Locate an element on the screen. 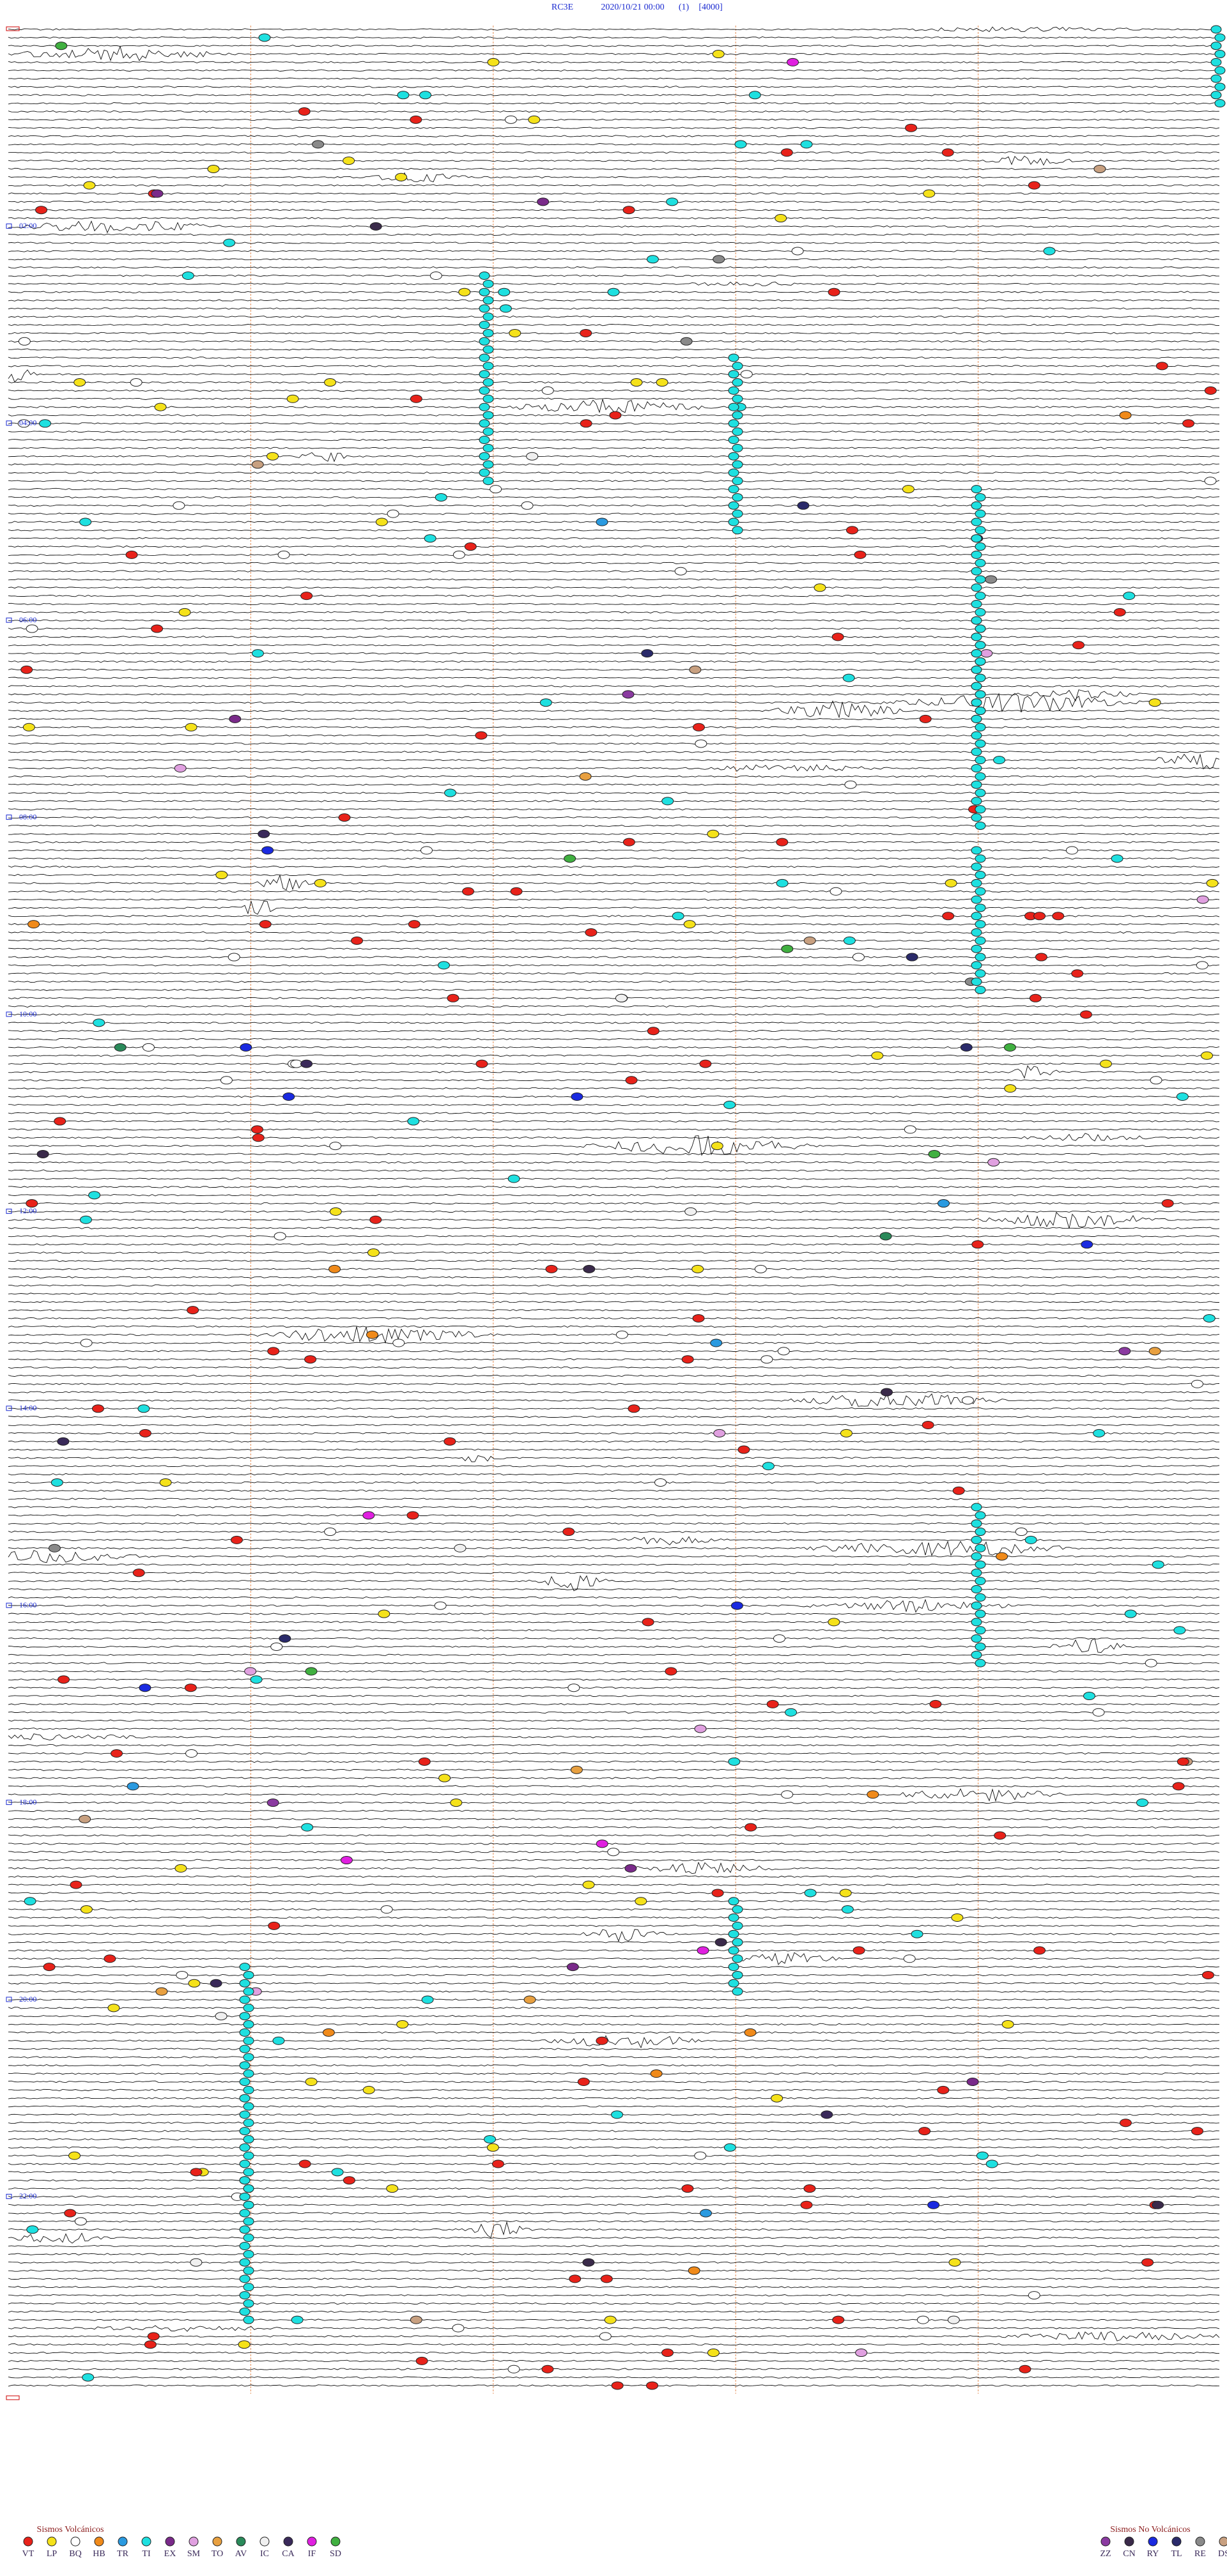 Image resolution: width=1227 pixels, height=2576 pixels. end-box is located at coordinates (13, 2397).